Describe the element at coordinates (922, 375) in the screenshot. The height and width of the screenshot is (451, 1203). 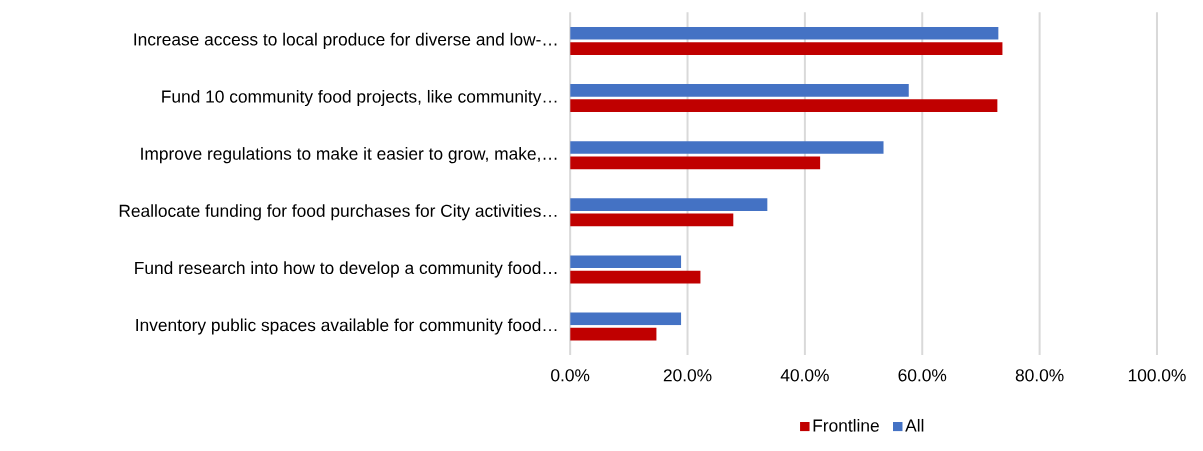
I see `x-tick-label: 60.0%` at that location.